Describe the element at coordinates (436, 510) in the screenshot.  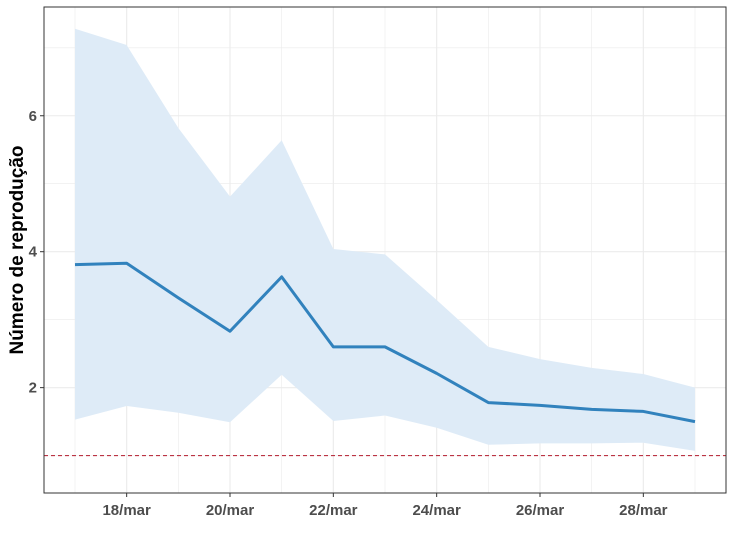
I see `x-tick-label: 24/mar` at that location.